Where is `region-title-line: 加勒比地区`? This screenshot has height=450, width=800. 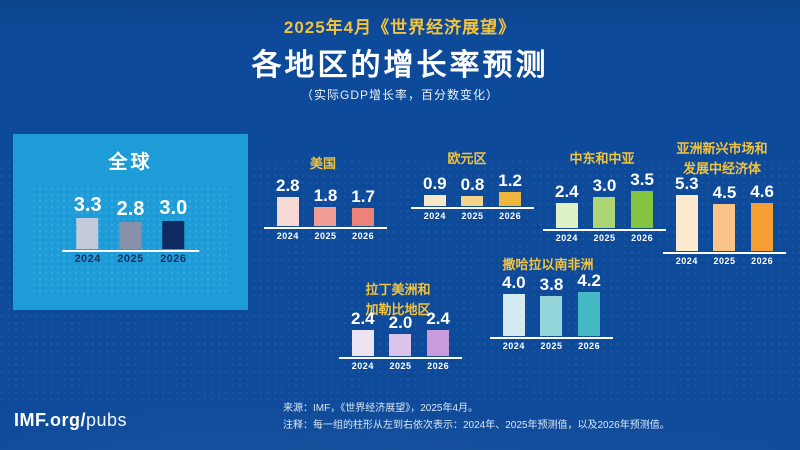
region-title-line: 加勒比地区 is located at coordinates (398, 310).